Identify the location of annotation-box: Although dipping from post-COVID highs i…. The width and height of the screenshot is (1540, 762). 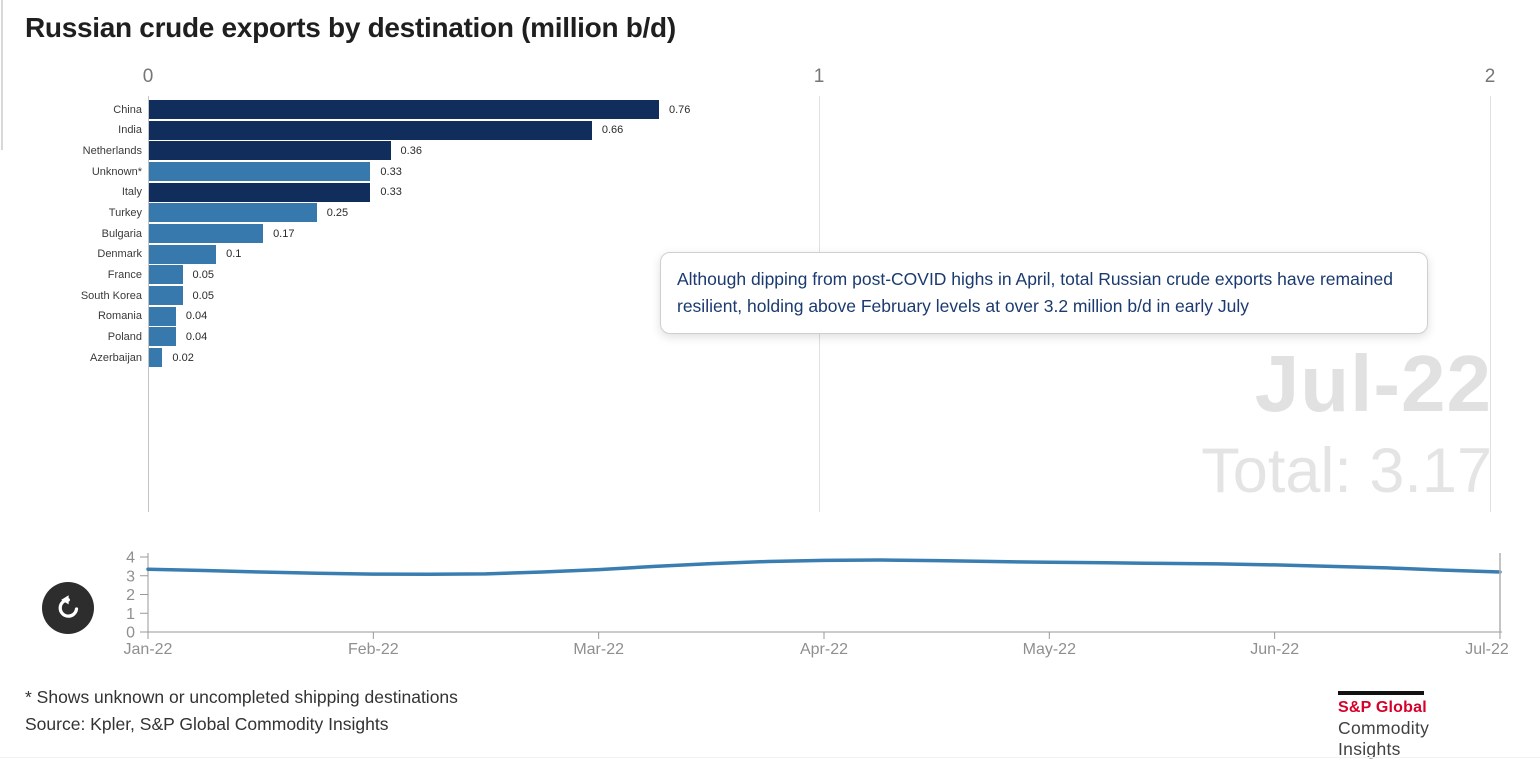
(1044, 293).